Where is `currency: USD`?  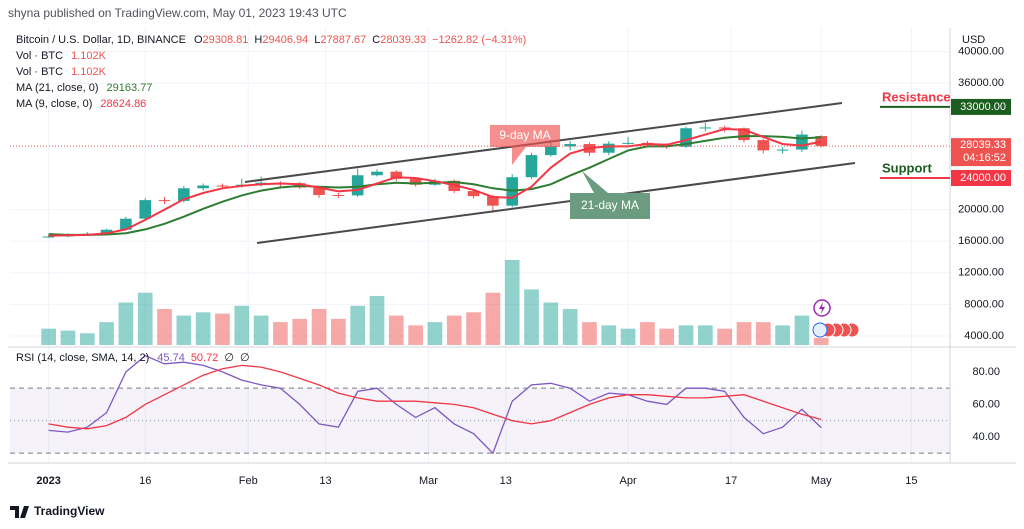
currency: USD is located at coordinates (973, 40).